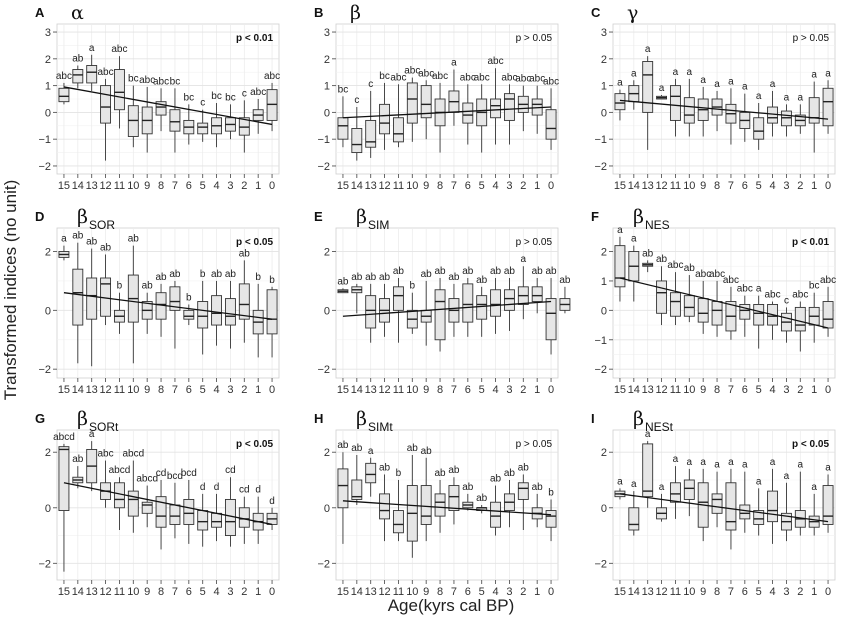 The image size is (843, 621). What do you see at coordinates (104, 427) in the screenshot?
I see `panel-title-subscript: SORt` at bounding box center [104, 427].